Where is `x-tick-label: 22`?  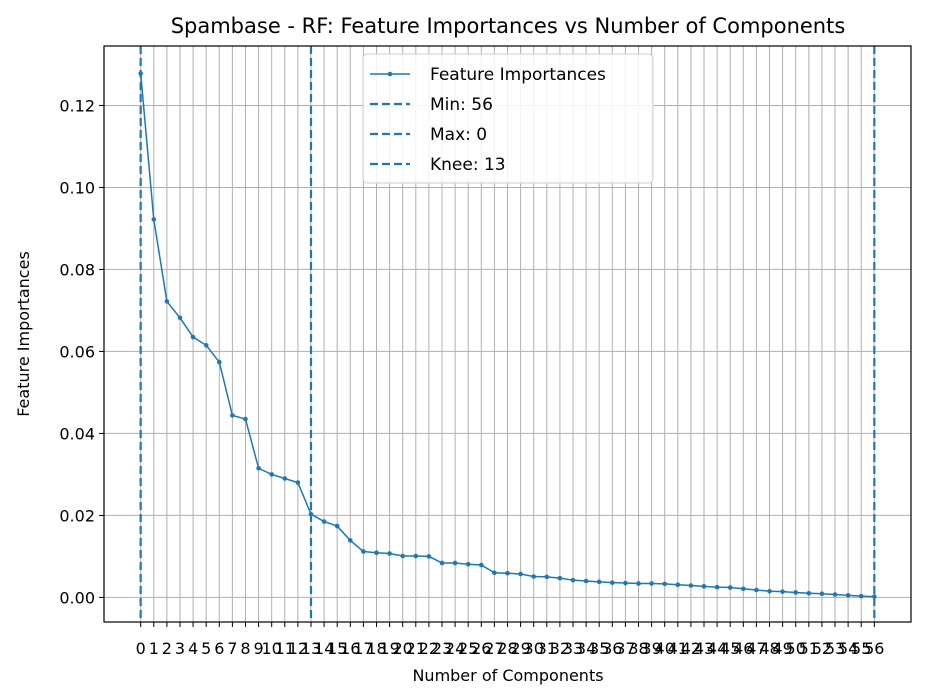 x-tick-label: 22 is located at coordinates (429, 648).